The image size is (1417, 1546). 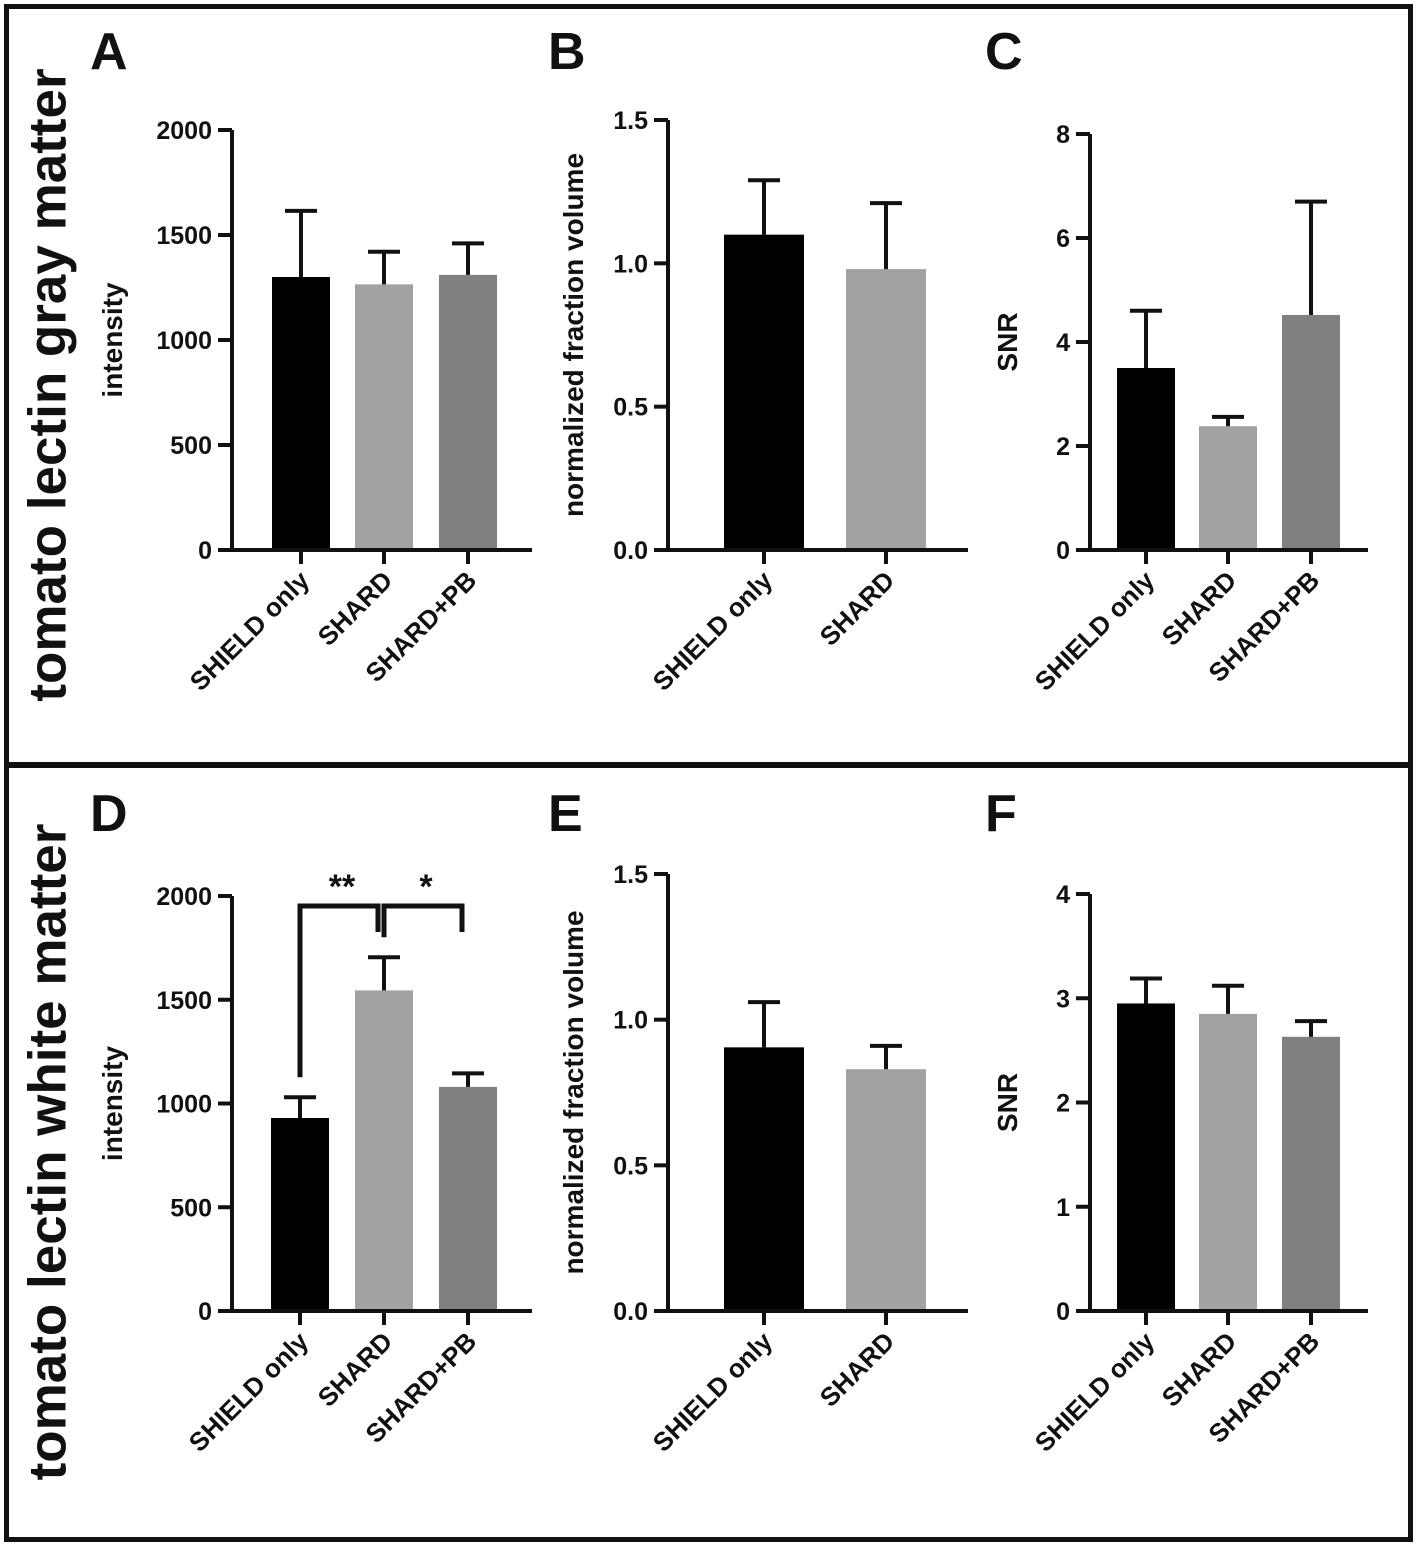 I want to click on bar-d-shard-pb, so click(x=468, y=1198).